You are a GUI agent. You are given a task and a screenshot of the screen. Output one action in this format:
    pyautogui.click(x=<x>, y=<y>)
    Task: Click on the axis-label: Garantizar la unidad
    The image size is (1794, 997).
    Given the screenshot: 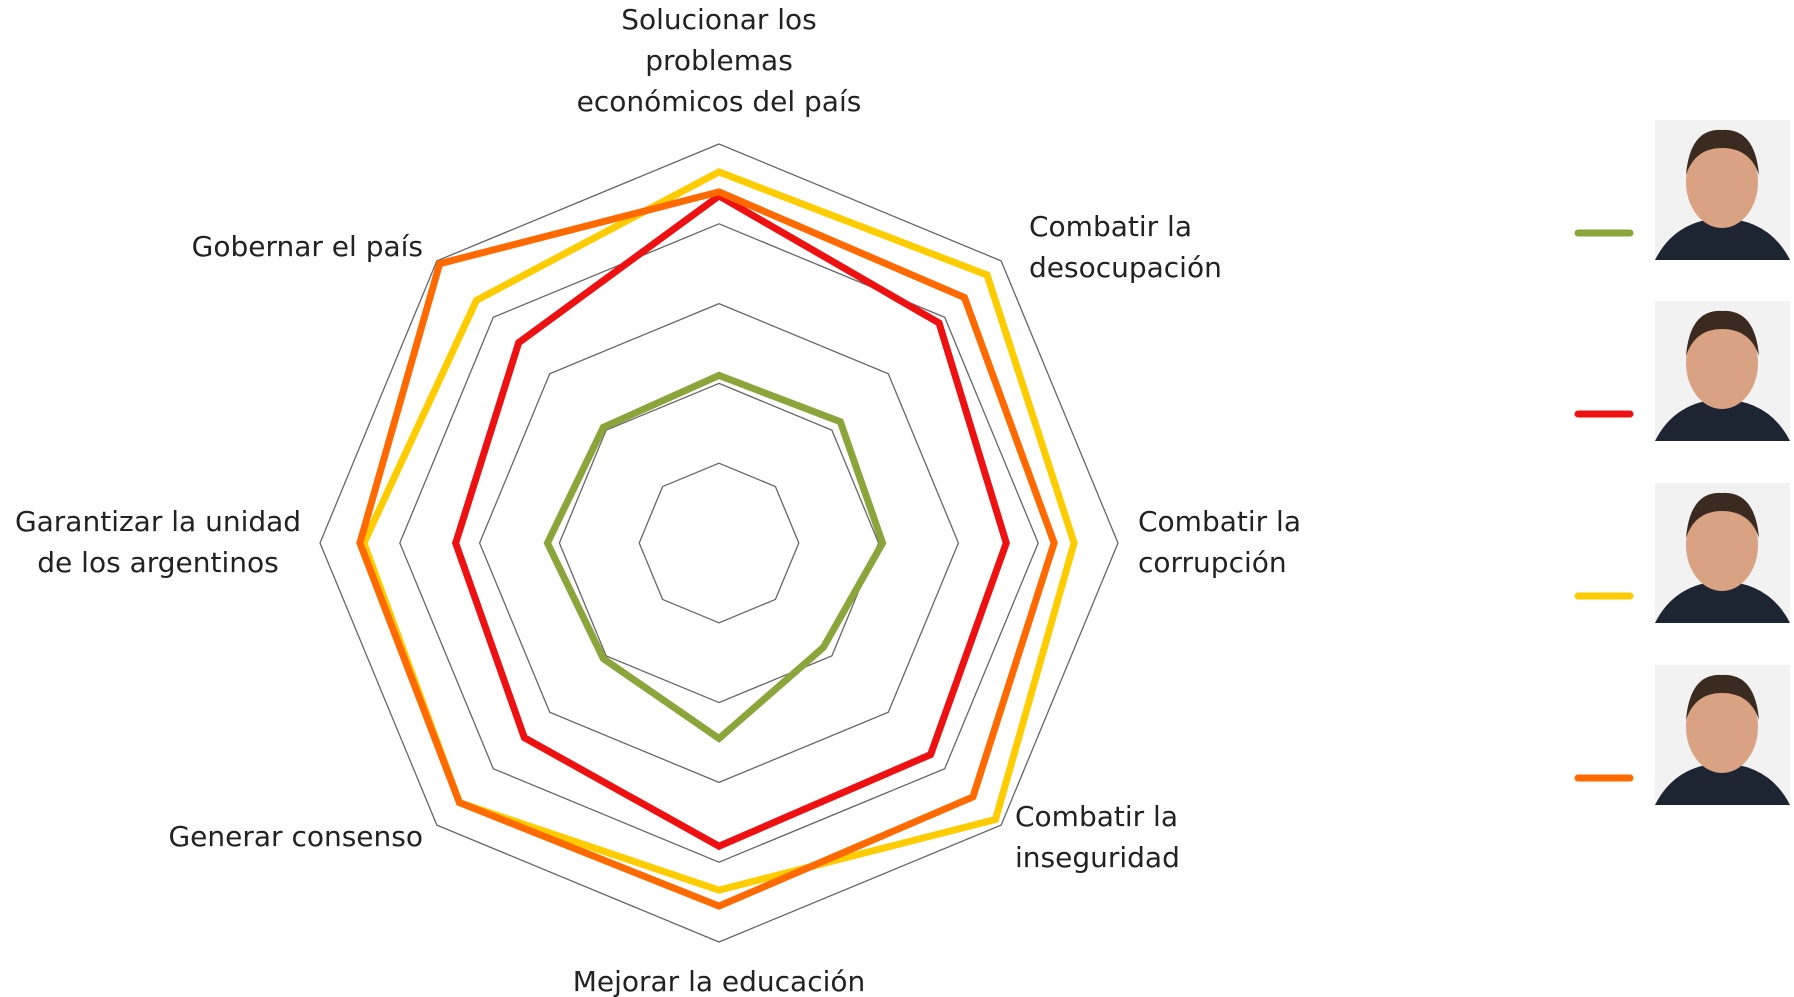 What is the action you would take?
    pyautogui.click(x=158, y=521)
    